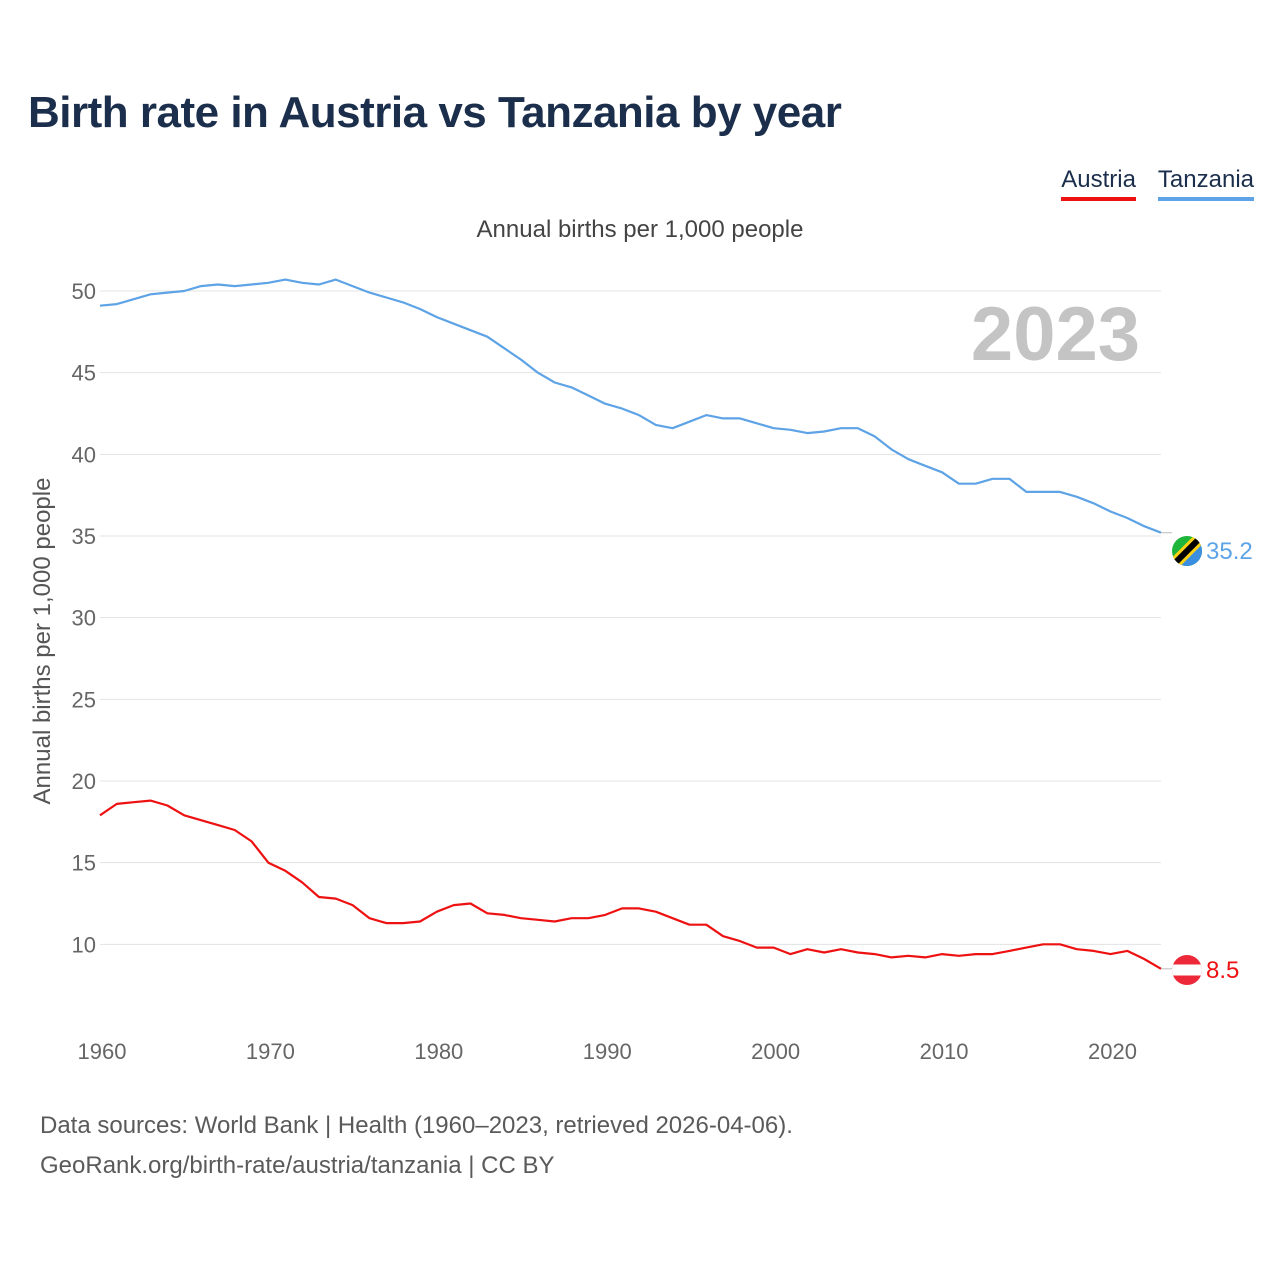  Describe the element at coordinates (1055, 334) in the screenshot. I see `current-year-label: 2023` at that location.